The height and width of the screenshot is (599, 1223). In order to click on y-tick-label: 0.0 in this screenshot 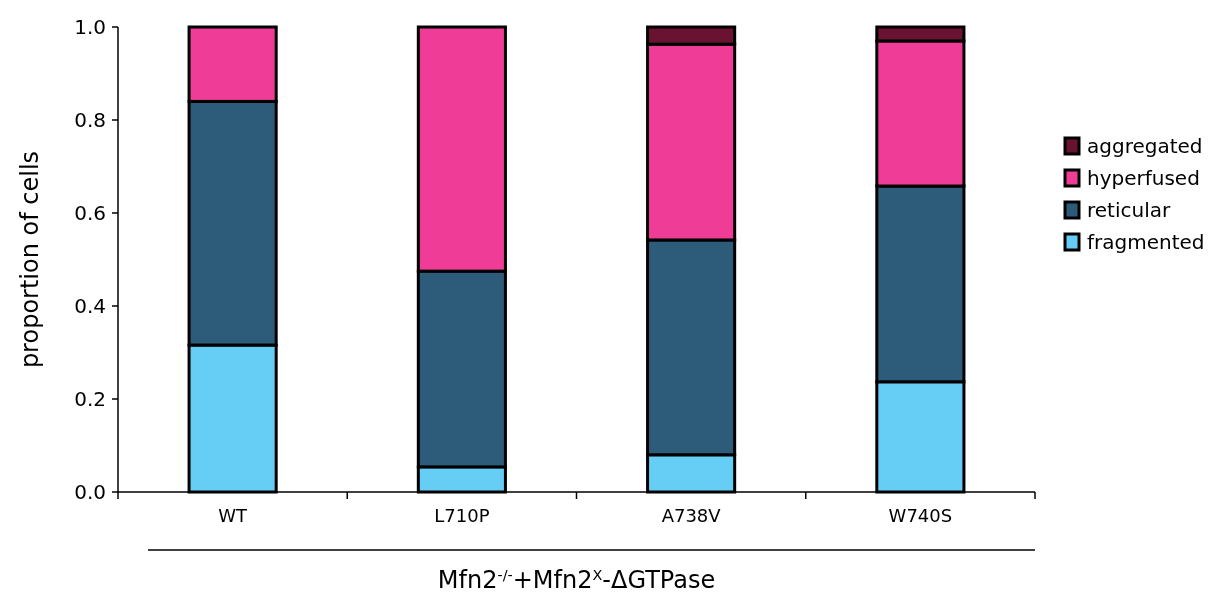, I will do `click(90, 492)`.